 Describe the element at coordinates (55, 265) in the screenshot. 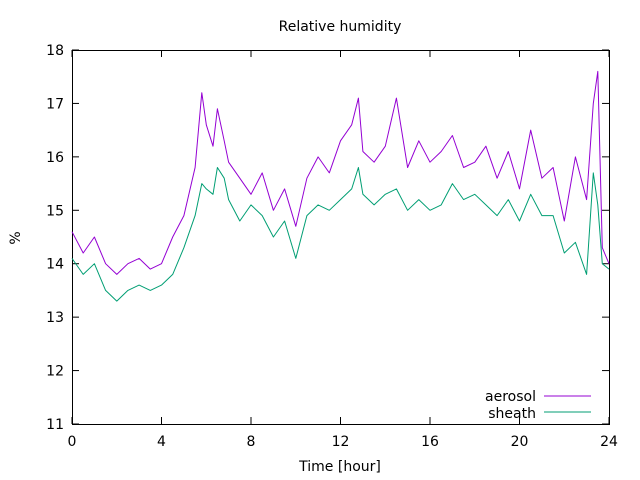

I see `y-tick-label: 14` at that location.